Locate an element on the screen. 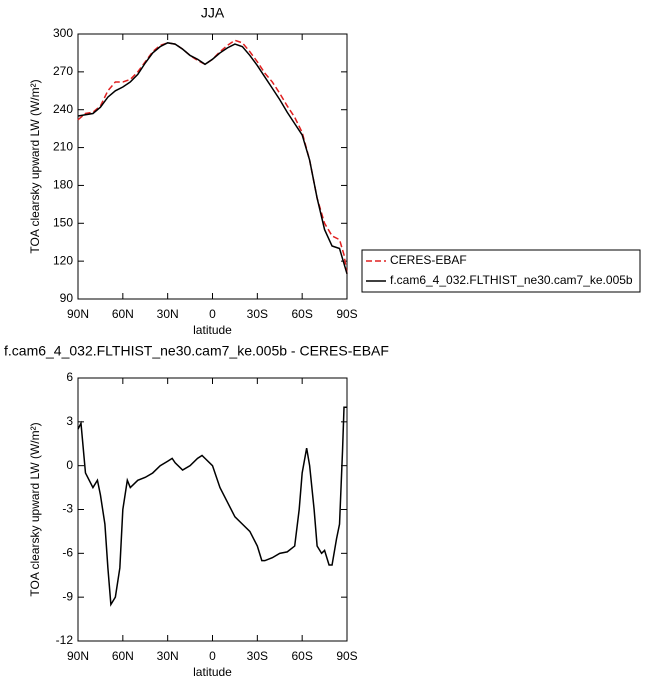 Image resolution: width=647 pixels, height=695 pixels. legend-label: CERES-EBAF is located at coordinates (428, 260).